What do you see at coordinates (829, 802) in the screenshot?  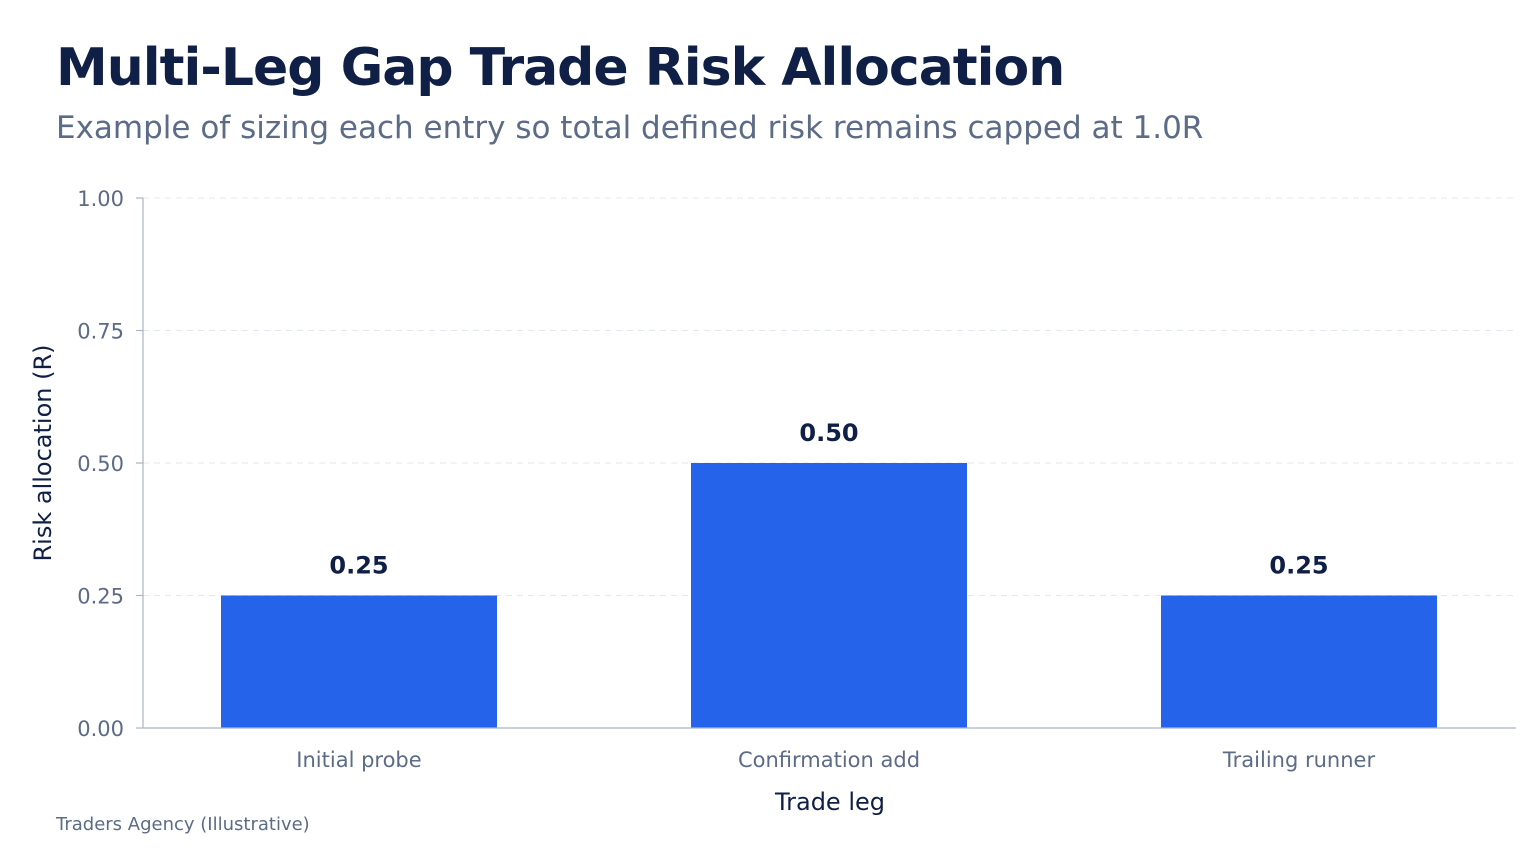 I see `x-axis-title: Trade leg` at bounding box center [829, 802].